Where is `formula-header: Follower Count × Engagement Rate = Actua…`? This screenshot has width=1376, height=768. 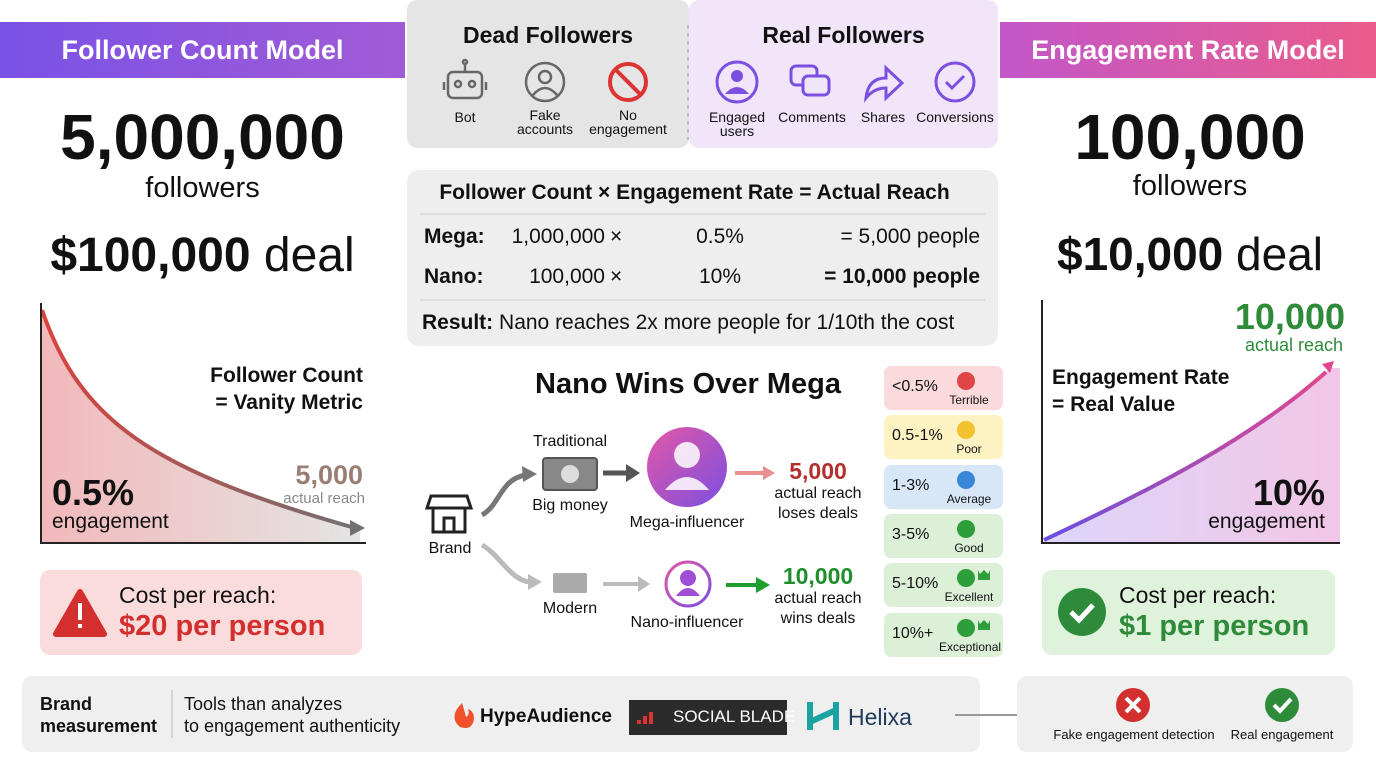
formula-header: Follower Count × Engagement Rate = Actua… is located at coordinates (694, 192).